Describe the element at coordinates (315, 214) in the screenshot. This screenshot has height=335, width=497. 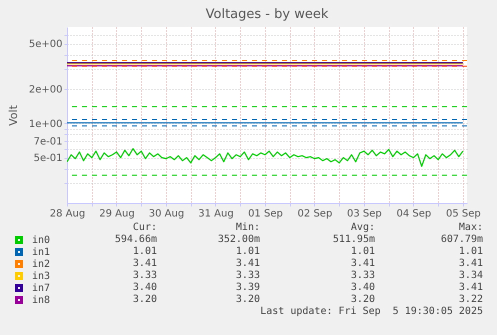
I see `x-tick-label: 02 Sep` at that location.